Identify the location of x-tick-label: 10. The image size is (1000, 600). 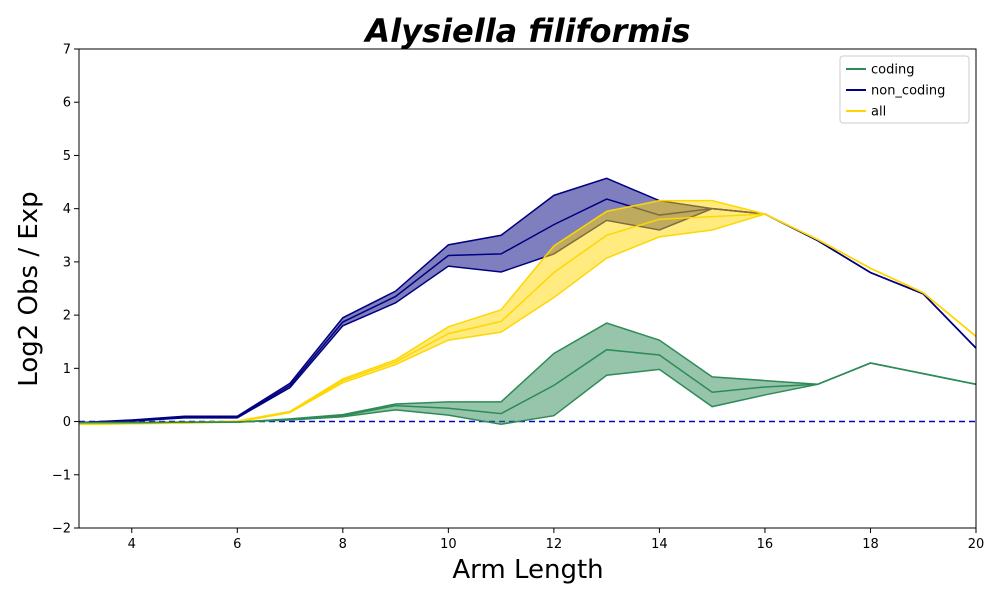
(448, 544).